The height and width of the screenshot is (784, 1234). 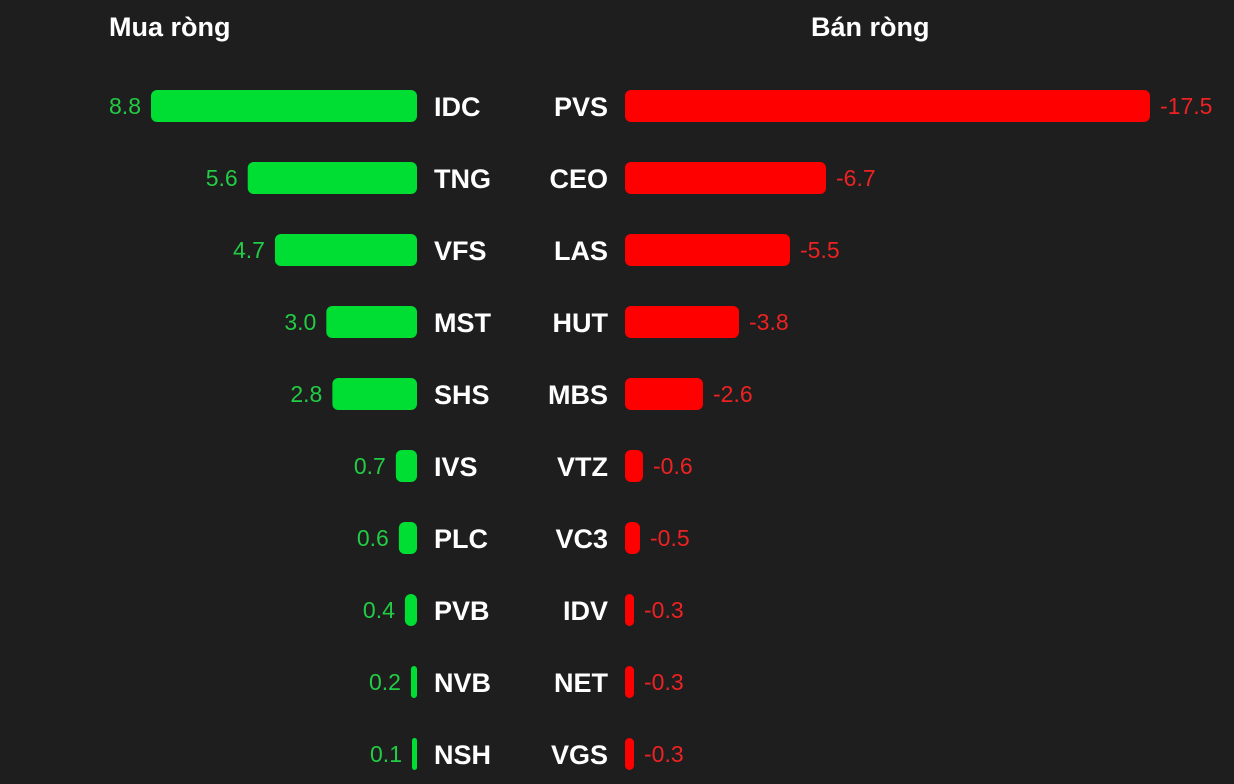 I want to click on sell-bar-vc3, so click(x=632, y=538).